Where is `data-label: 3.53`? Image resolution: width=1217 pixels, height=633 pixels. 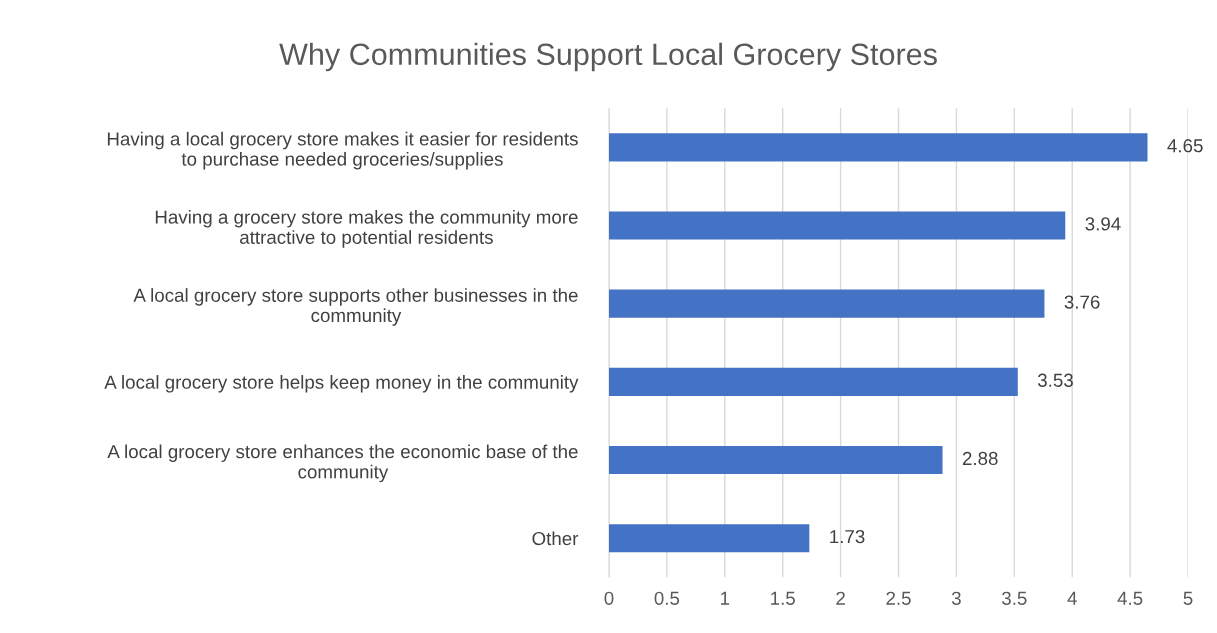 data-label: 3.53 is located at coordinates (1055, 380).